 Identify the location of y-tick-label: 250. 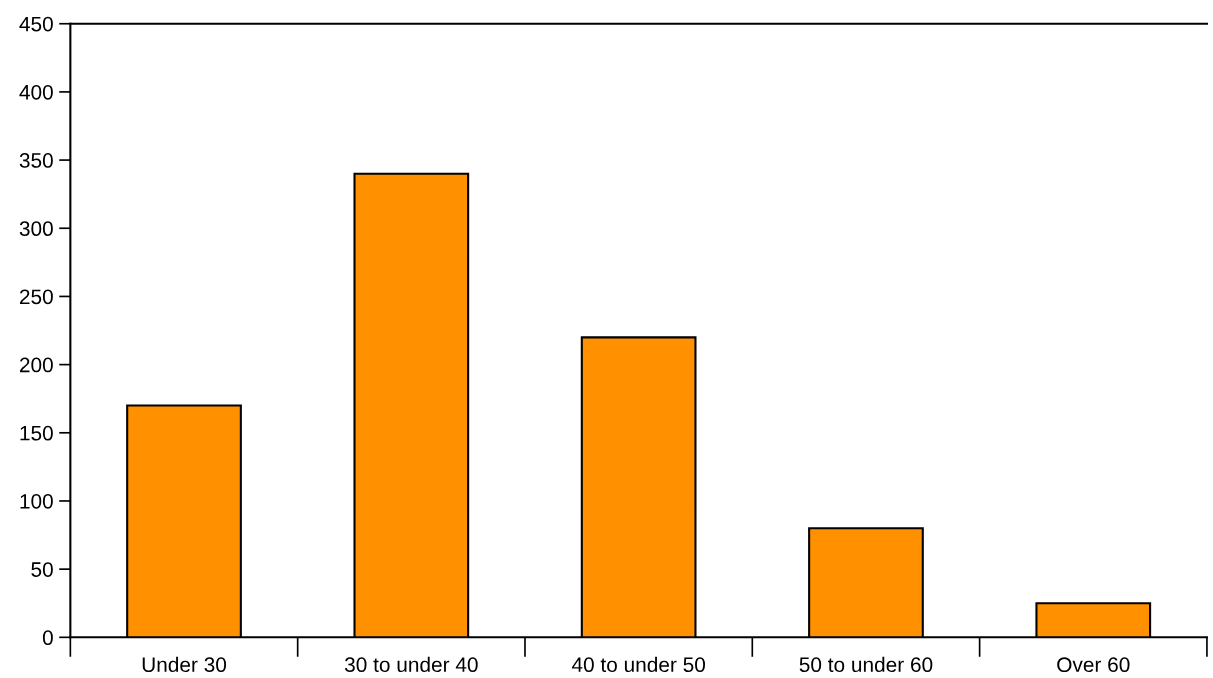
(36, 297).